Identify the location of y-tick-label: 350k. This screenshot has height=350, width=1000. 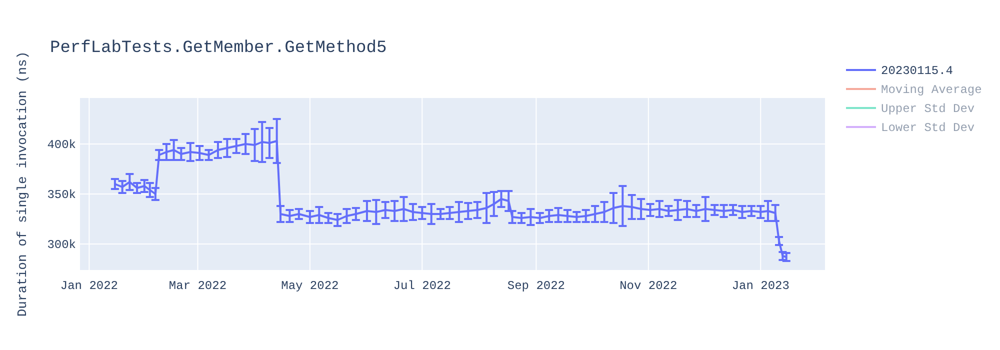
(61, 195).